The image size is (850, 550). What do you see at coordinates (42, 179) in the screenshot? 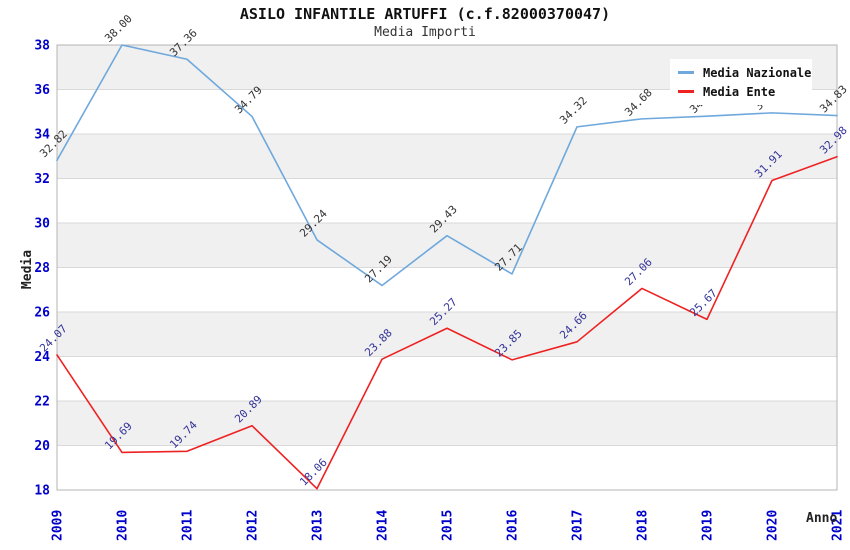
I see `y-tick-label: 32` at bounding box center [42, 179].